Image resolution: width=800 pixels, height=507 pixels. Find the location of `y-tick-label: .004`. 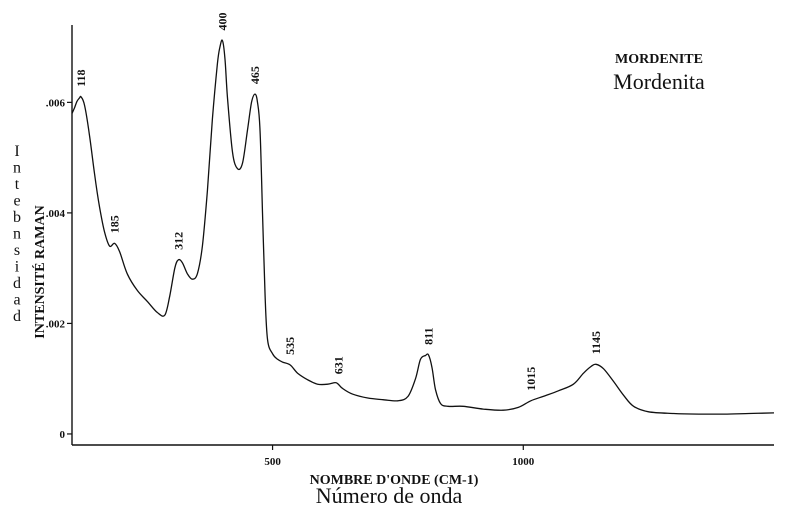

y-tick-label: .004 is located at coordinates (56, 214).